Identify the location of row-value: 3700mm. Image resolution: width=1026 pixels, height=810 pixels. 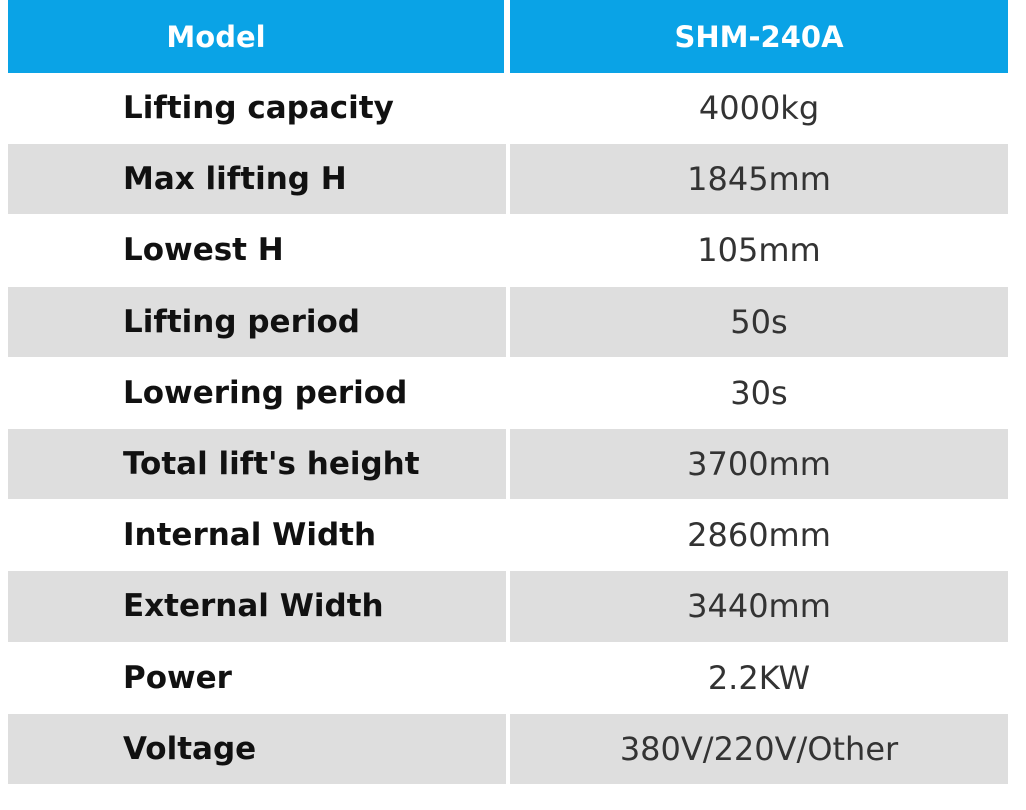
(759, 464).